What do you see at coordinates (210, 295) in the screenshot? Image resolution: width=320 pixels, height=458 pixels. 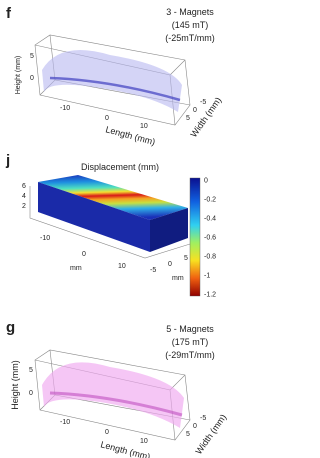 I see `colorbar-tick: -1.2` at bounding box center [210, 295].